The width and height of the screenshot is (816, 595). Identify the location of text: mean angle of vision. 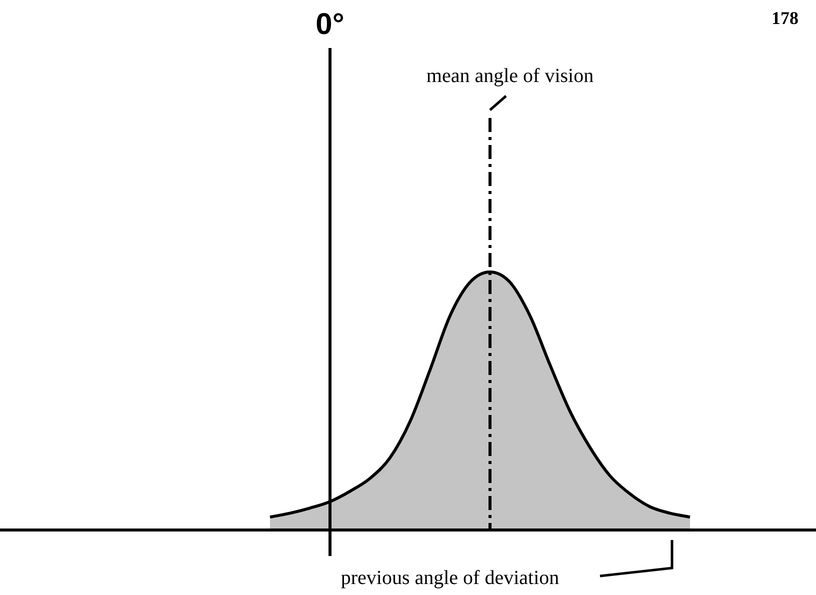
(510, 76).